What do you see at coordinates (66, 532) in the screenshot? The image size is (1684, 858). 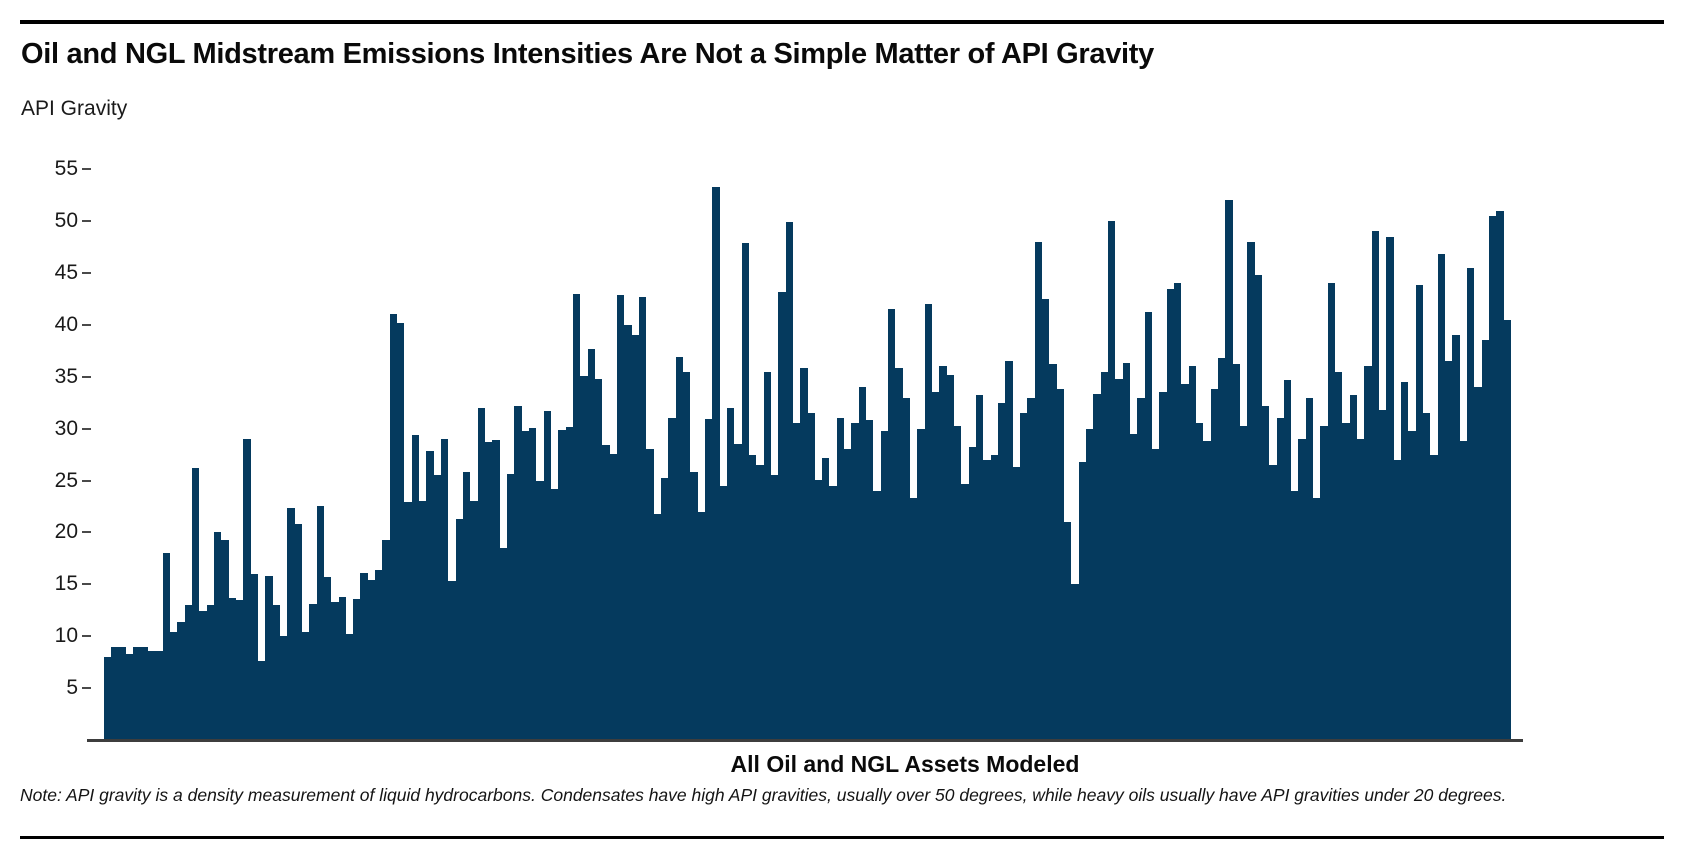 I see `y-tick-label: 20` at bounding box center [66, 532].